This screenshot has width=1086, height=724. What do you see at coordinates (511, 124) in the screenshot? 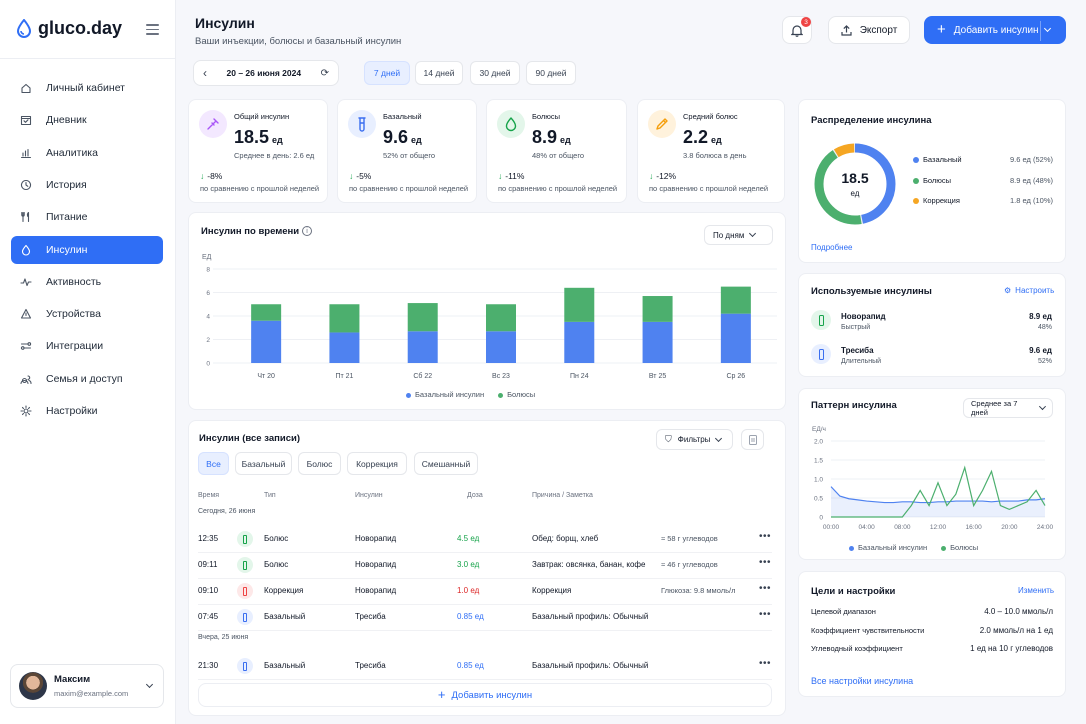
I see `drop-icon` at bounding box center [511, 124].